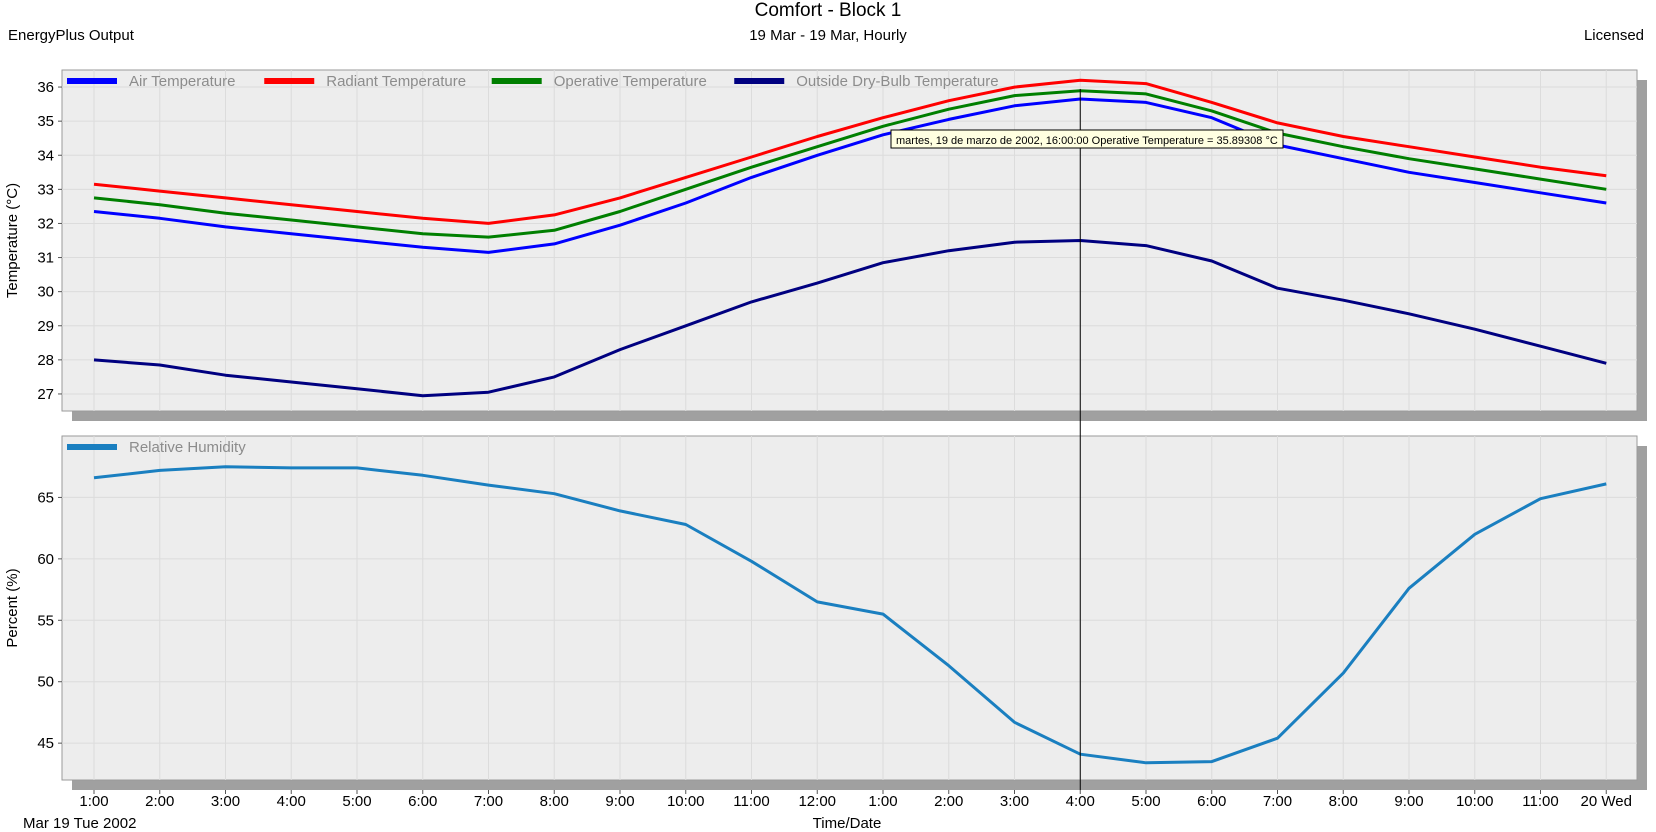 This screenshot has height=832, width=1656. Describe the element at coordinates (45, 87) in the screenshot. I see `y-tick-label: 36` at that location.